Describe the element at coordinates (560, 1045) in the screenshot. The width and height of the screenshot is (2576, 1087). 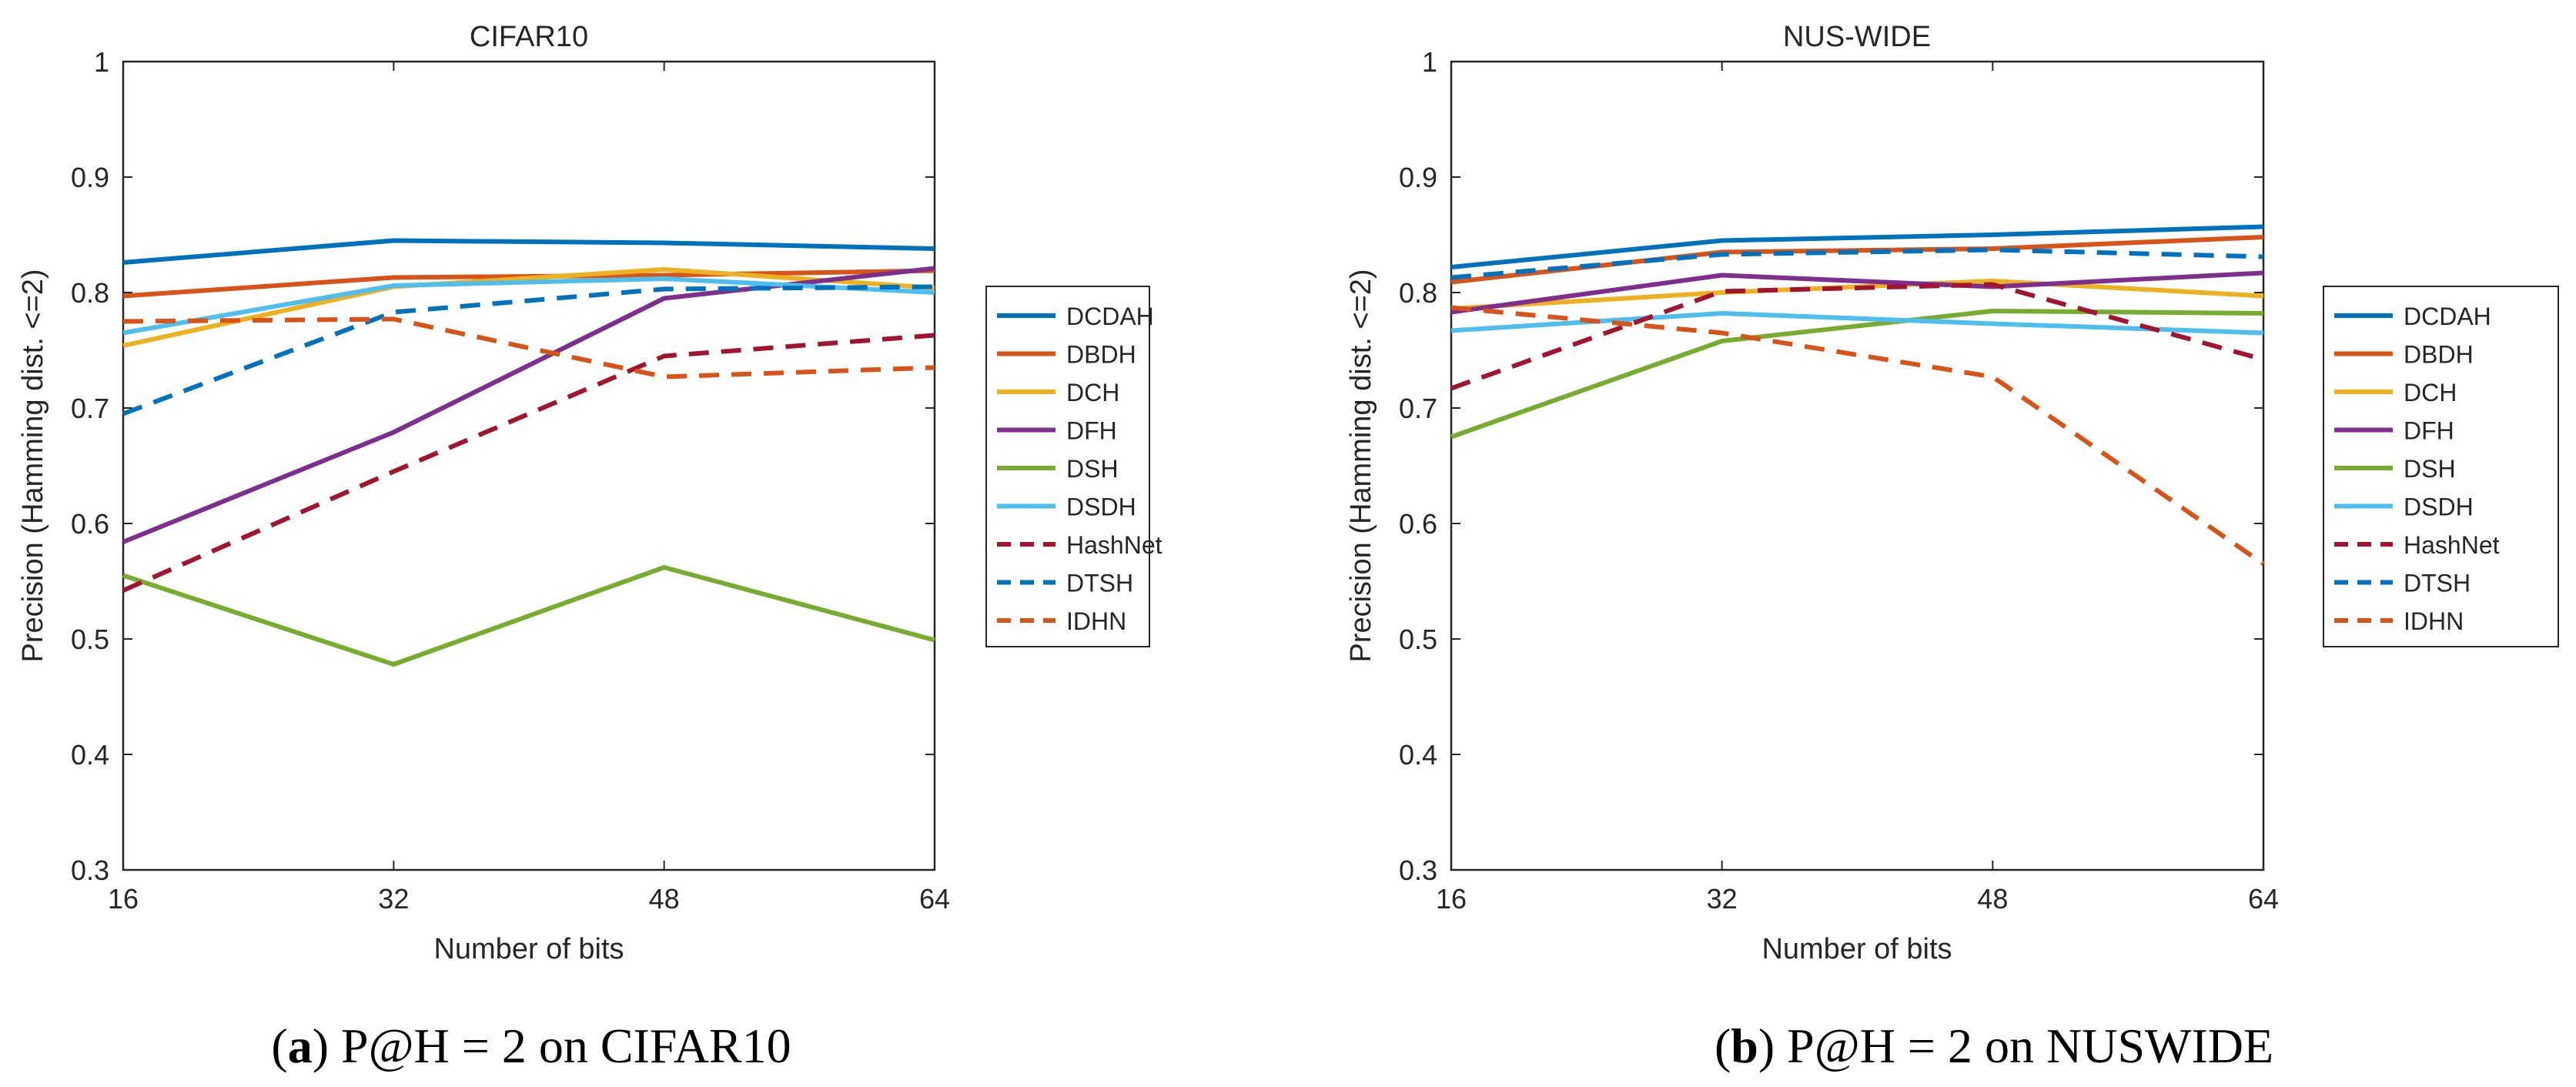
I see `caption-text: P@H = 2 on CIFAR10` at that location.